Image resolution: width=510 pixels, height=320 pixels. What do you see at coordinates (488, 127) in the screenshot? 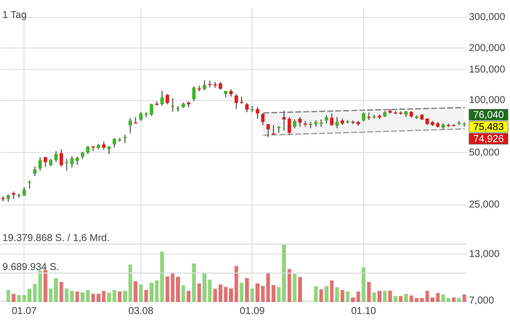
I see `text: 75,483` at bounding box center [488, 127].